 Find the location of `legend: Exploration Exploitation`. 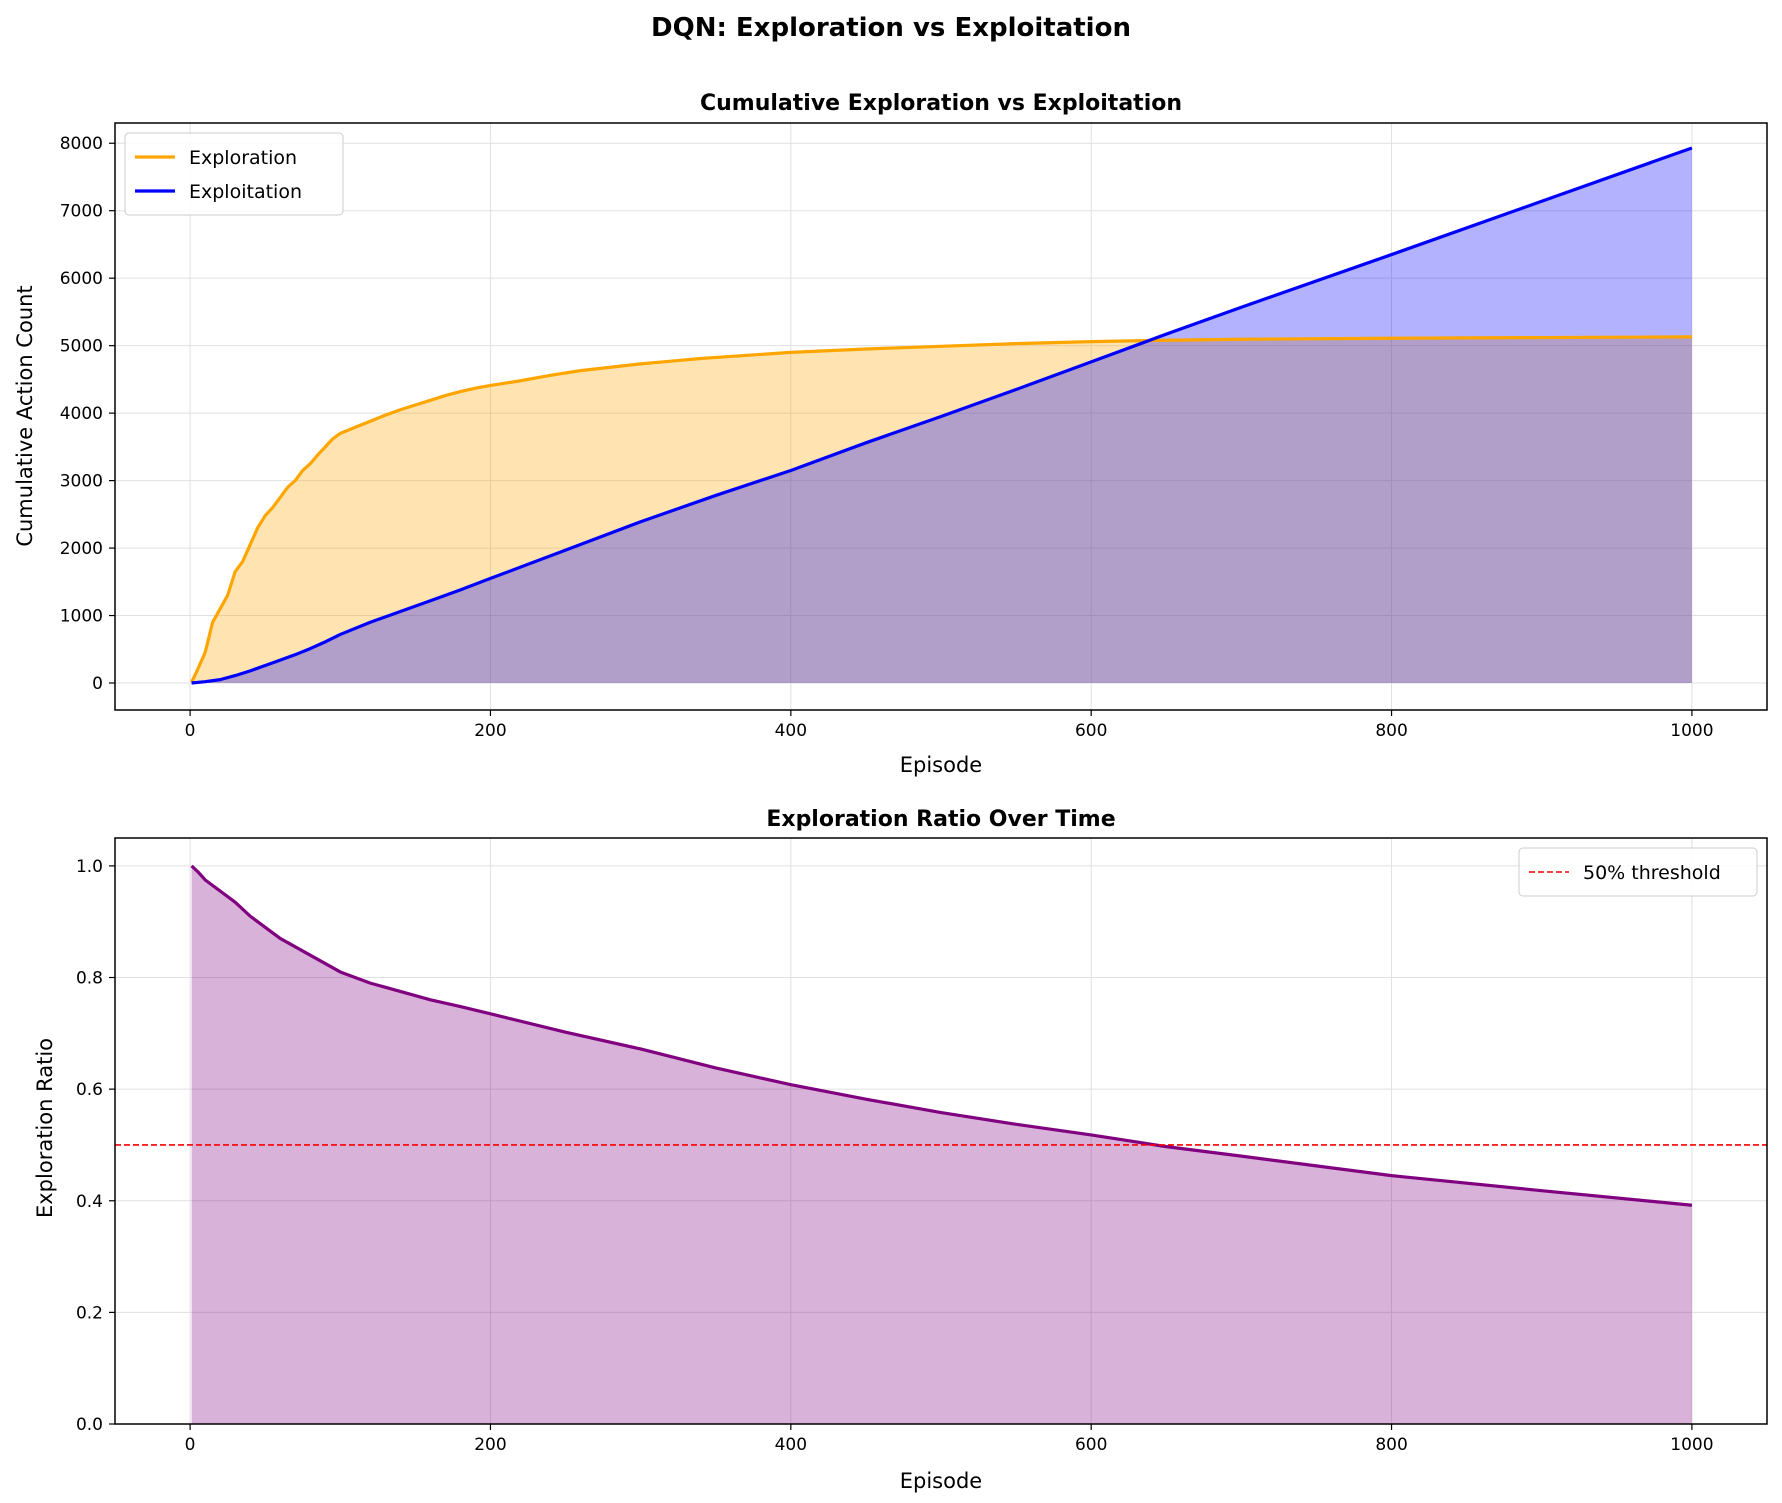

legend: Exploration Exploitation is located at coordinates (234, 174).